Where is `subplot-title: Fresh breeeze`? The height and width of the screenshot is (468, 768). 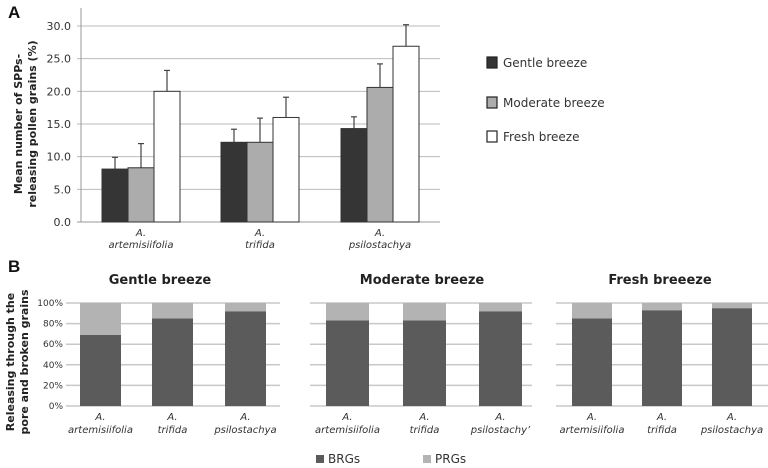
subplot-title: Fresh breeeze is located at coordinates (660, 280).